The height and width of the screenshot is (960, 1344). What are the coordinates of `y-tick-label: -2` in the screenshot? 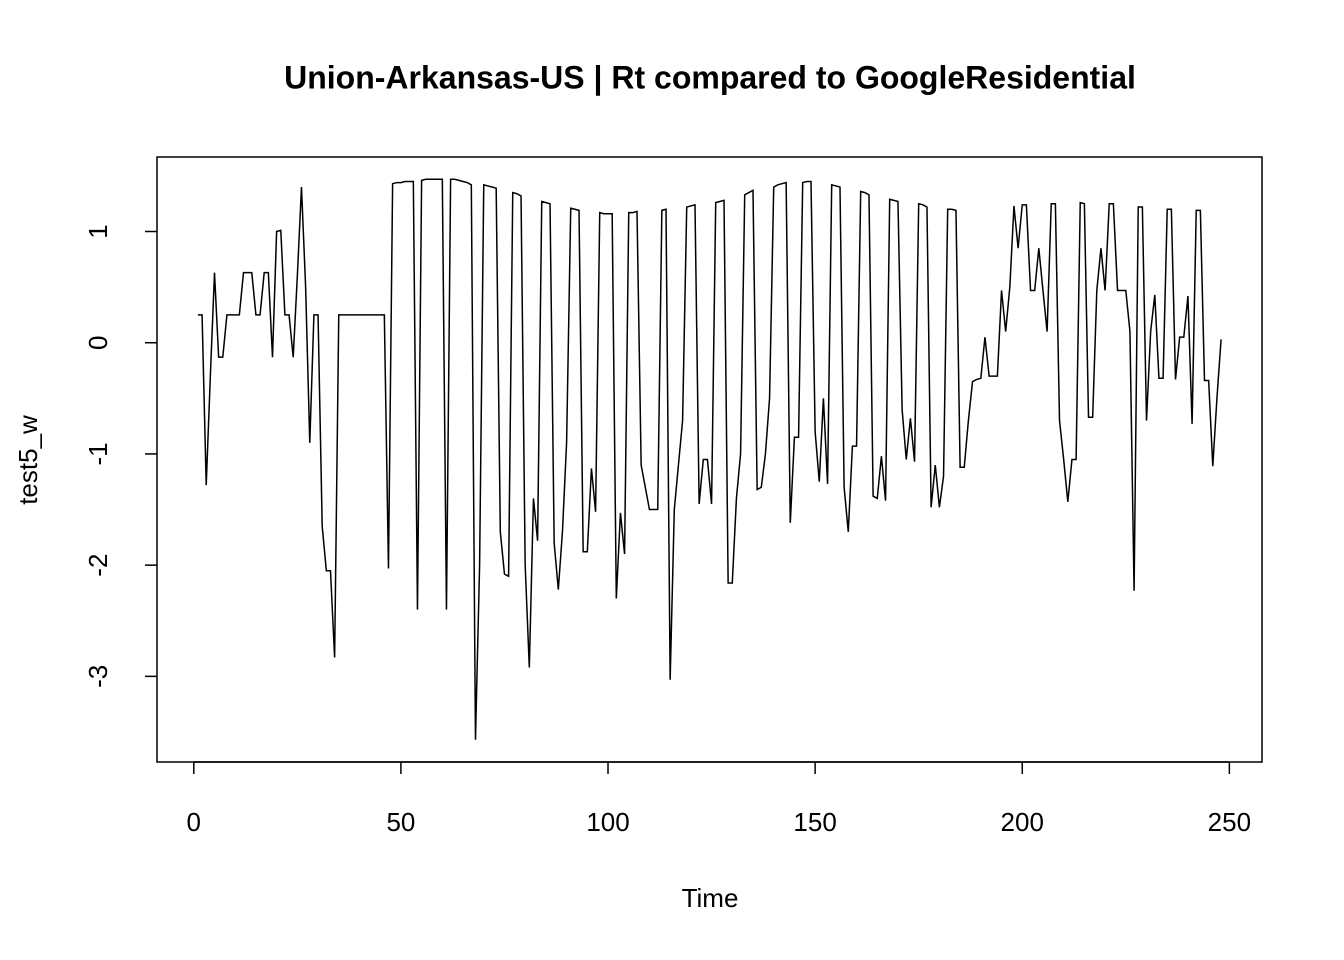 It's located at (98, 565).